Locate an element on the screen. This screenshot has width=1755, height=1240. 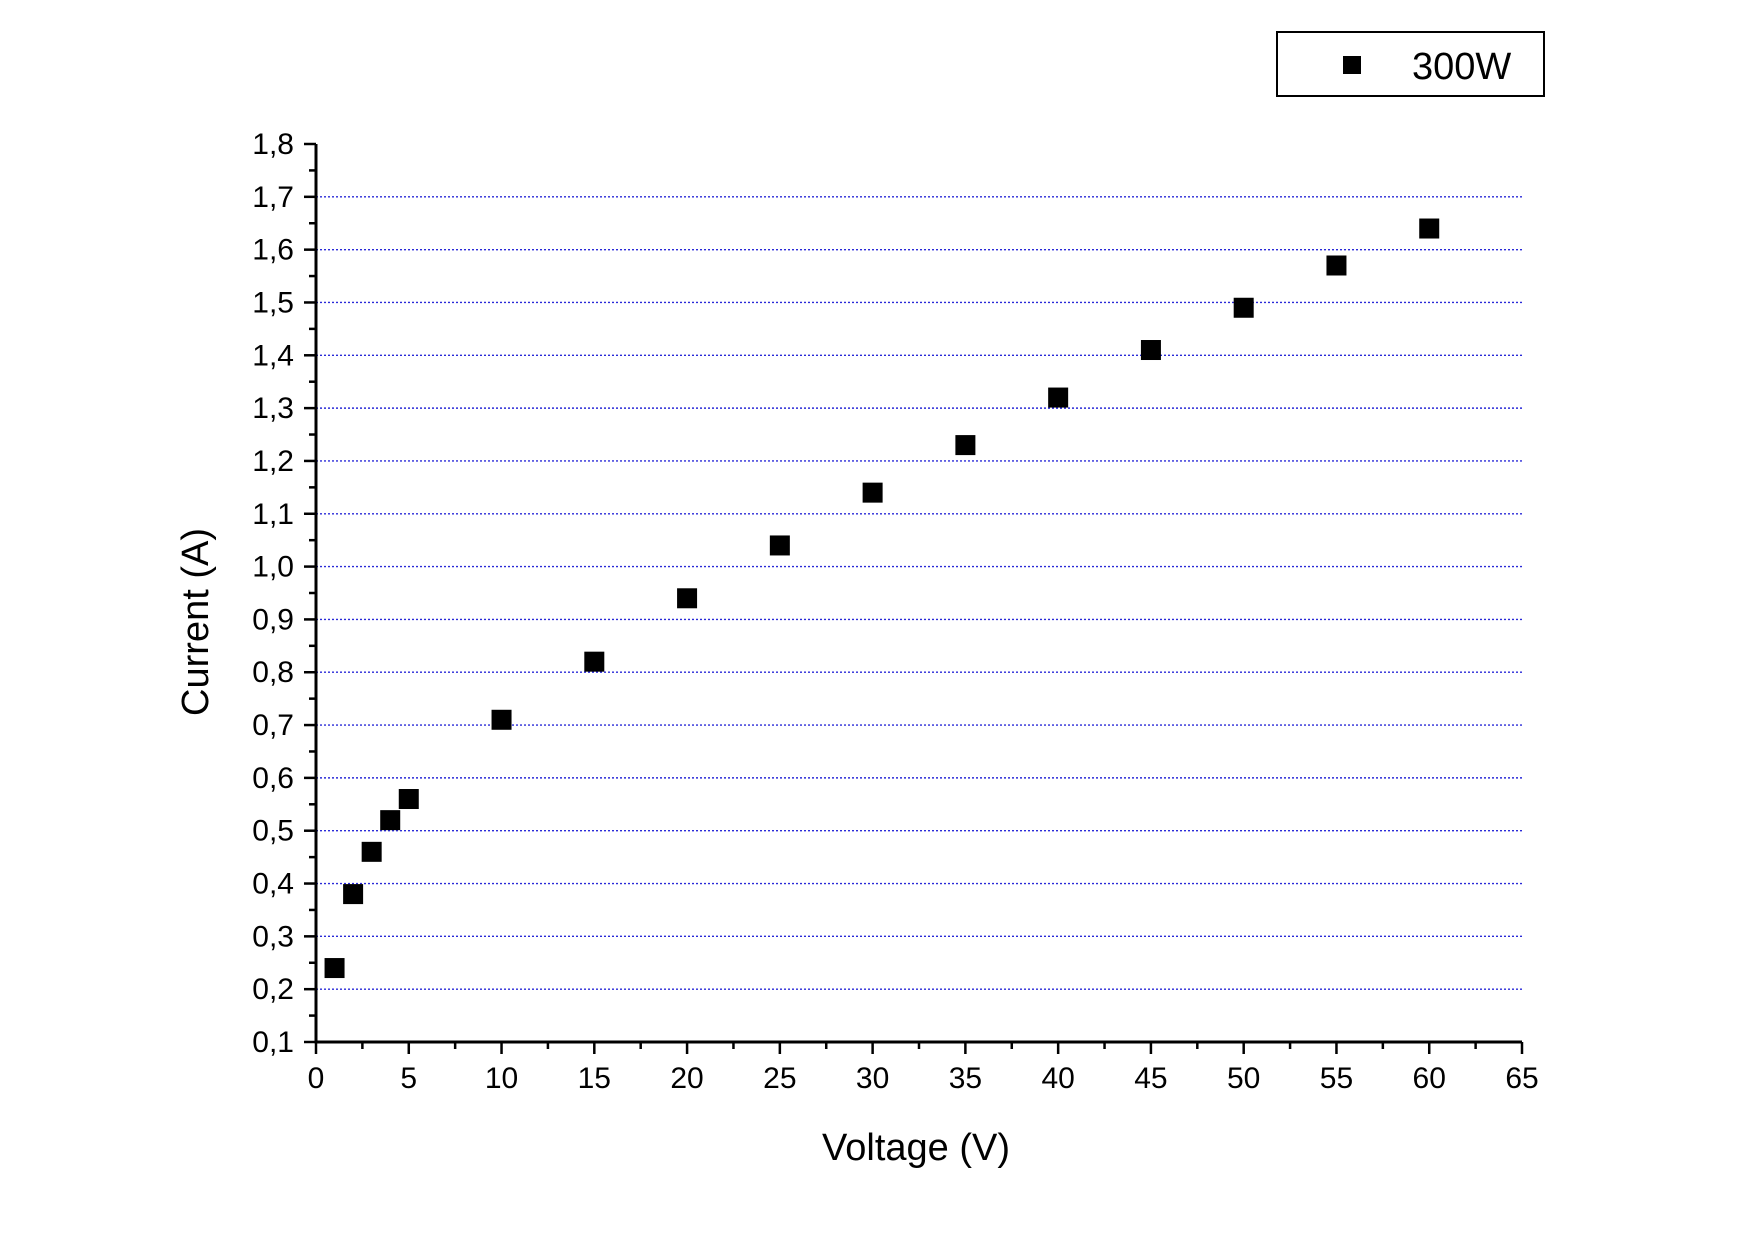
x-tick-label: 60 is located at coordinates (1429, 1078).